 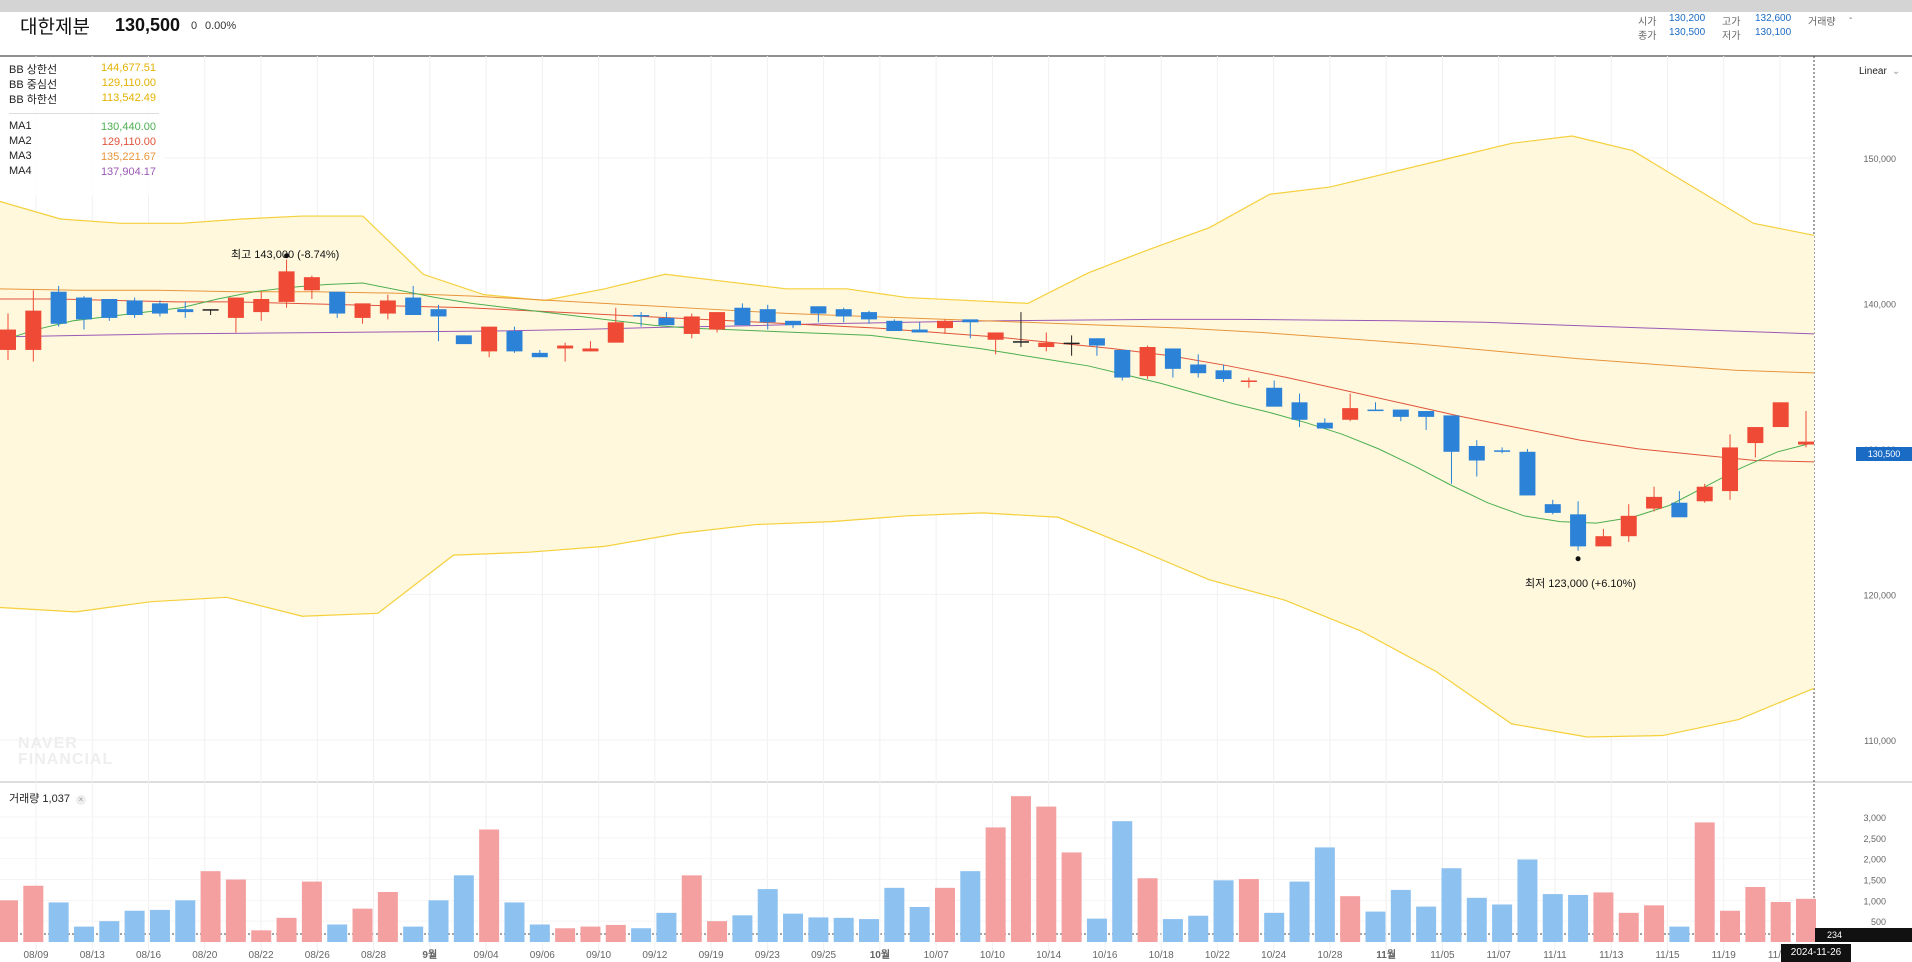 What do you see at coordinates (66, 759) in the screenshot?
I see `watermark-line-2: FINANCIAL` at bounding box center [66, 759].